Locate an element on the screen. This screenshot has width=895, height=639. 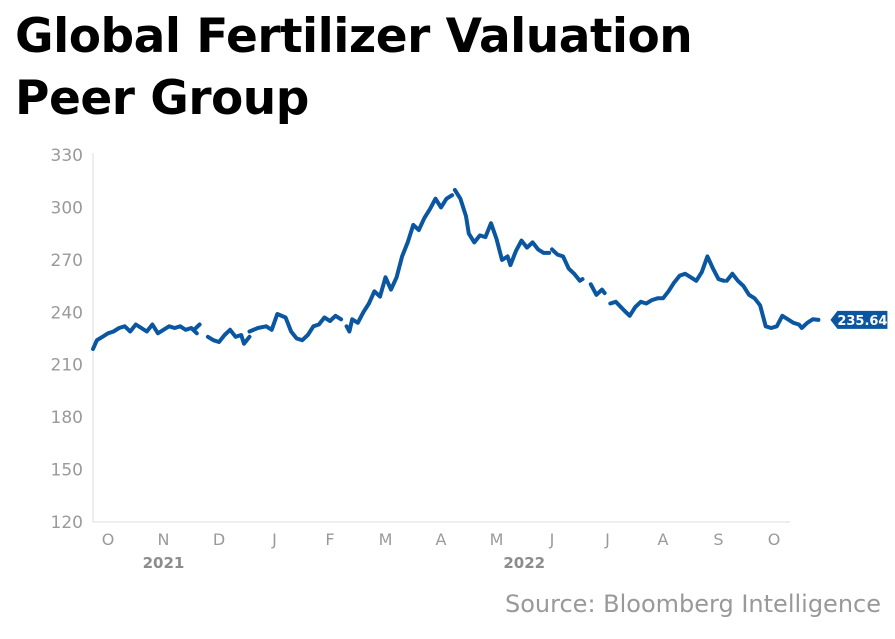
last-value-text: 235.64 is located at coordinates (862, 321).